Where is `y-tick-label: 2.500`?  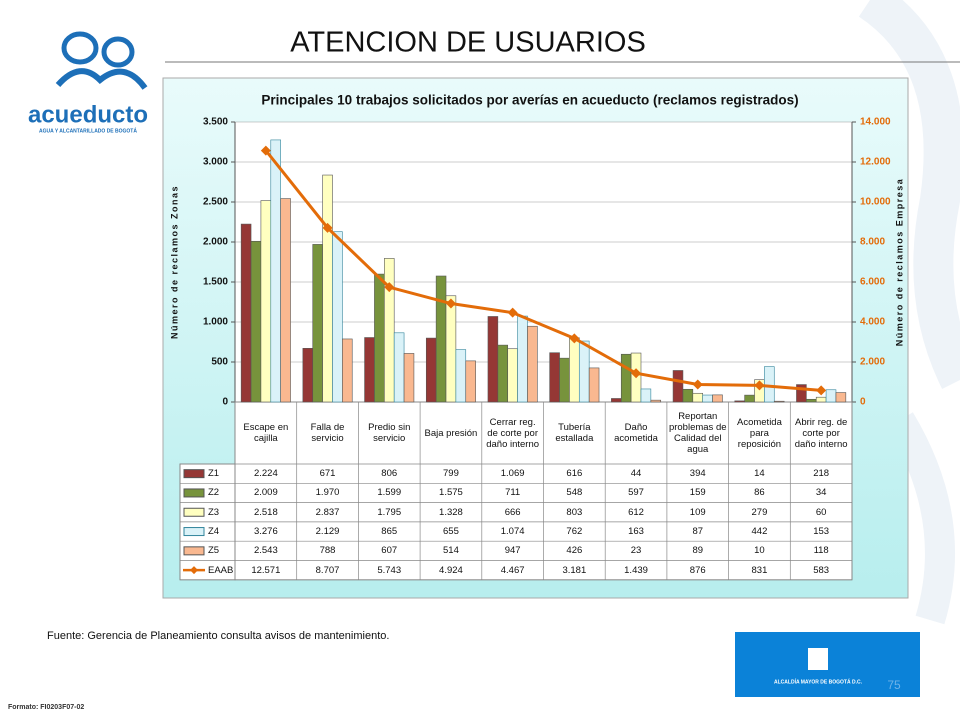 y-tick-label: 2.500 is located at coordinates (215, 202).